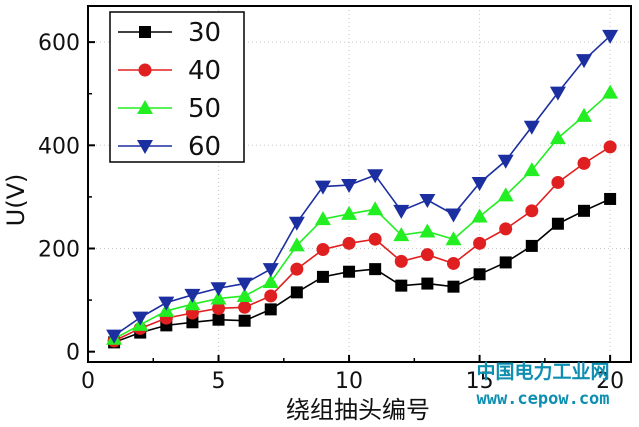  I want to click on x-tick-label: 0, so click(88, 381).